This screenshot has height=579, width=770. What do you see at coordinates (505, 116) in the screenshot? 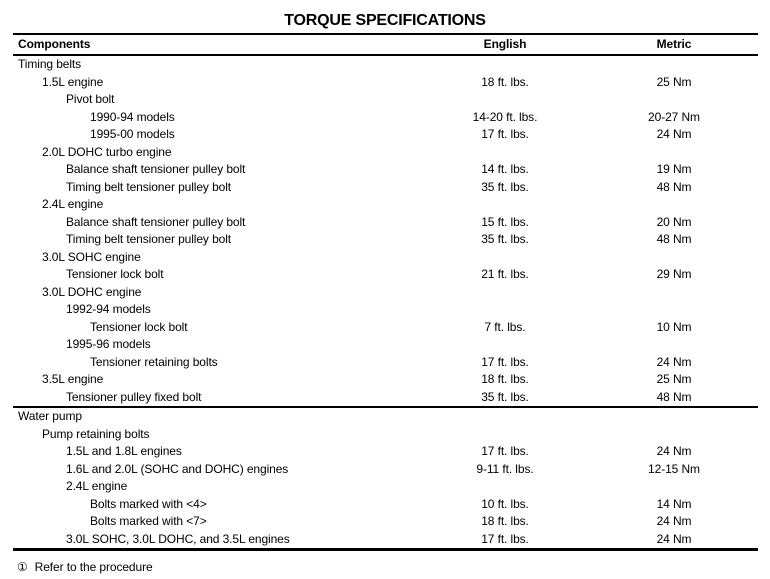
I see `english-value-cell: 14-20 ft. lbs.` at bounding box center [505, 116].